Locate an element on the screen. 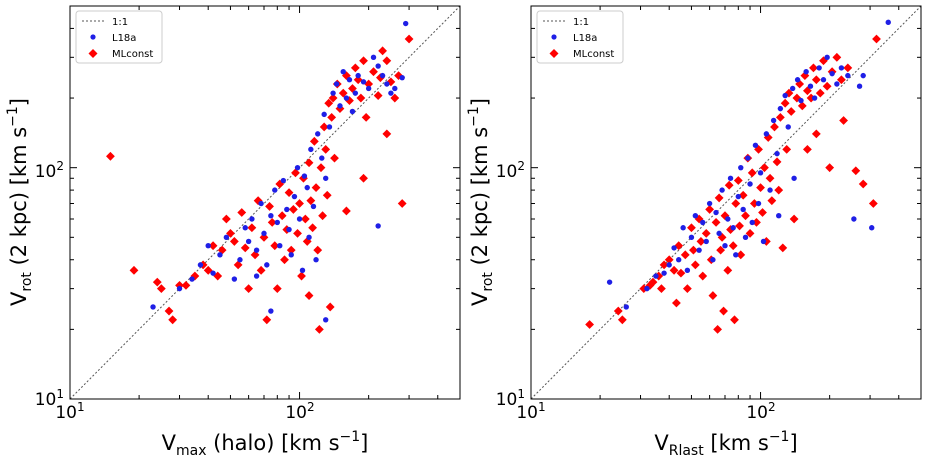  left-x-tick-label-10: 10¹ is located at coordinates (69, 411).